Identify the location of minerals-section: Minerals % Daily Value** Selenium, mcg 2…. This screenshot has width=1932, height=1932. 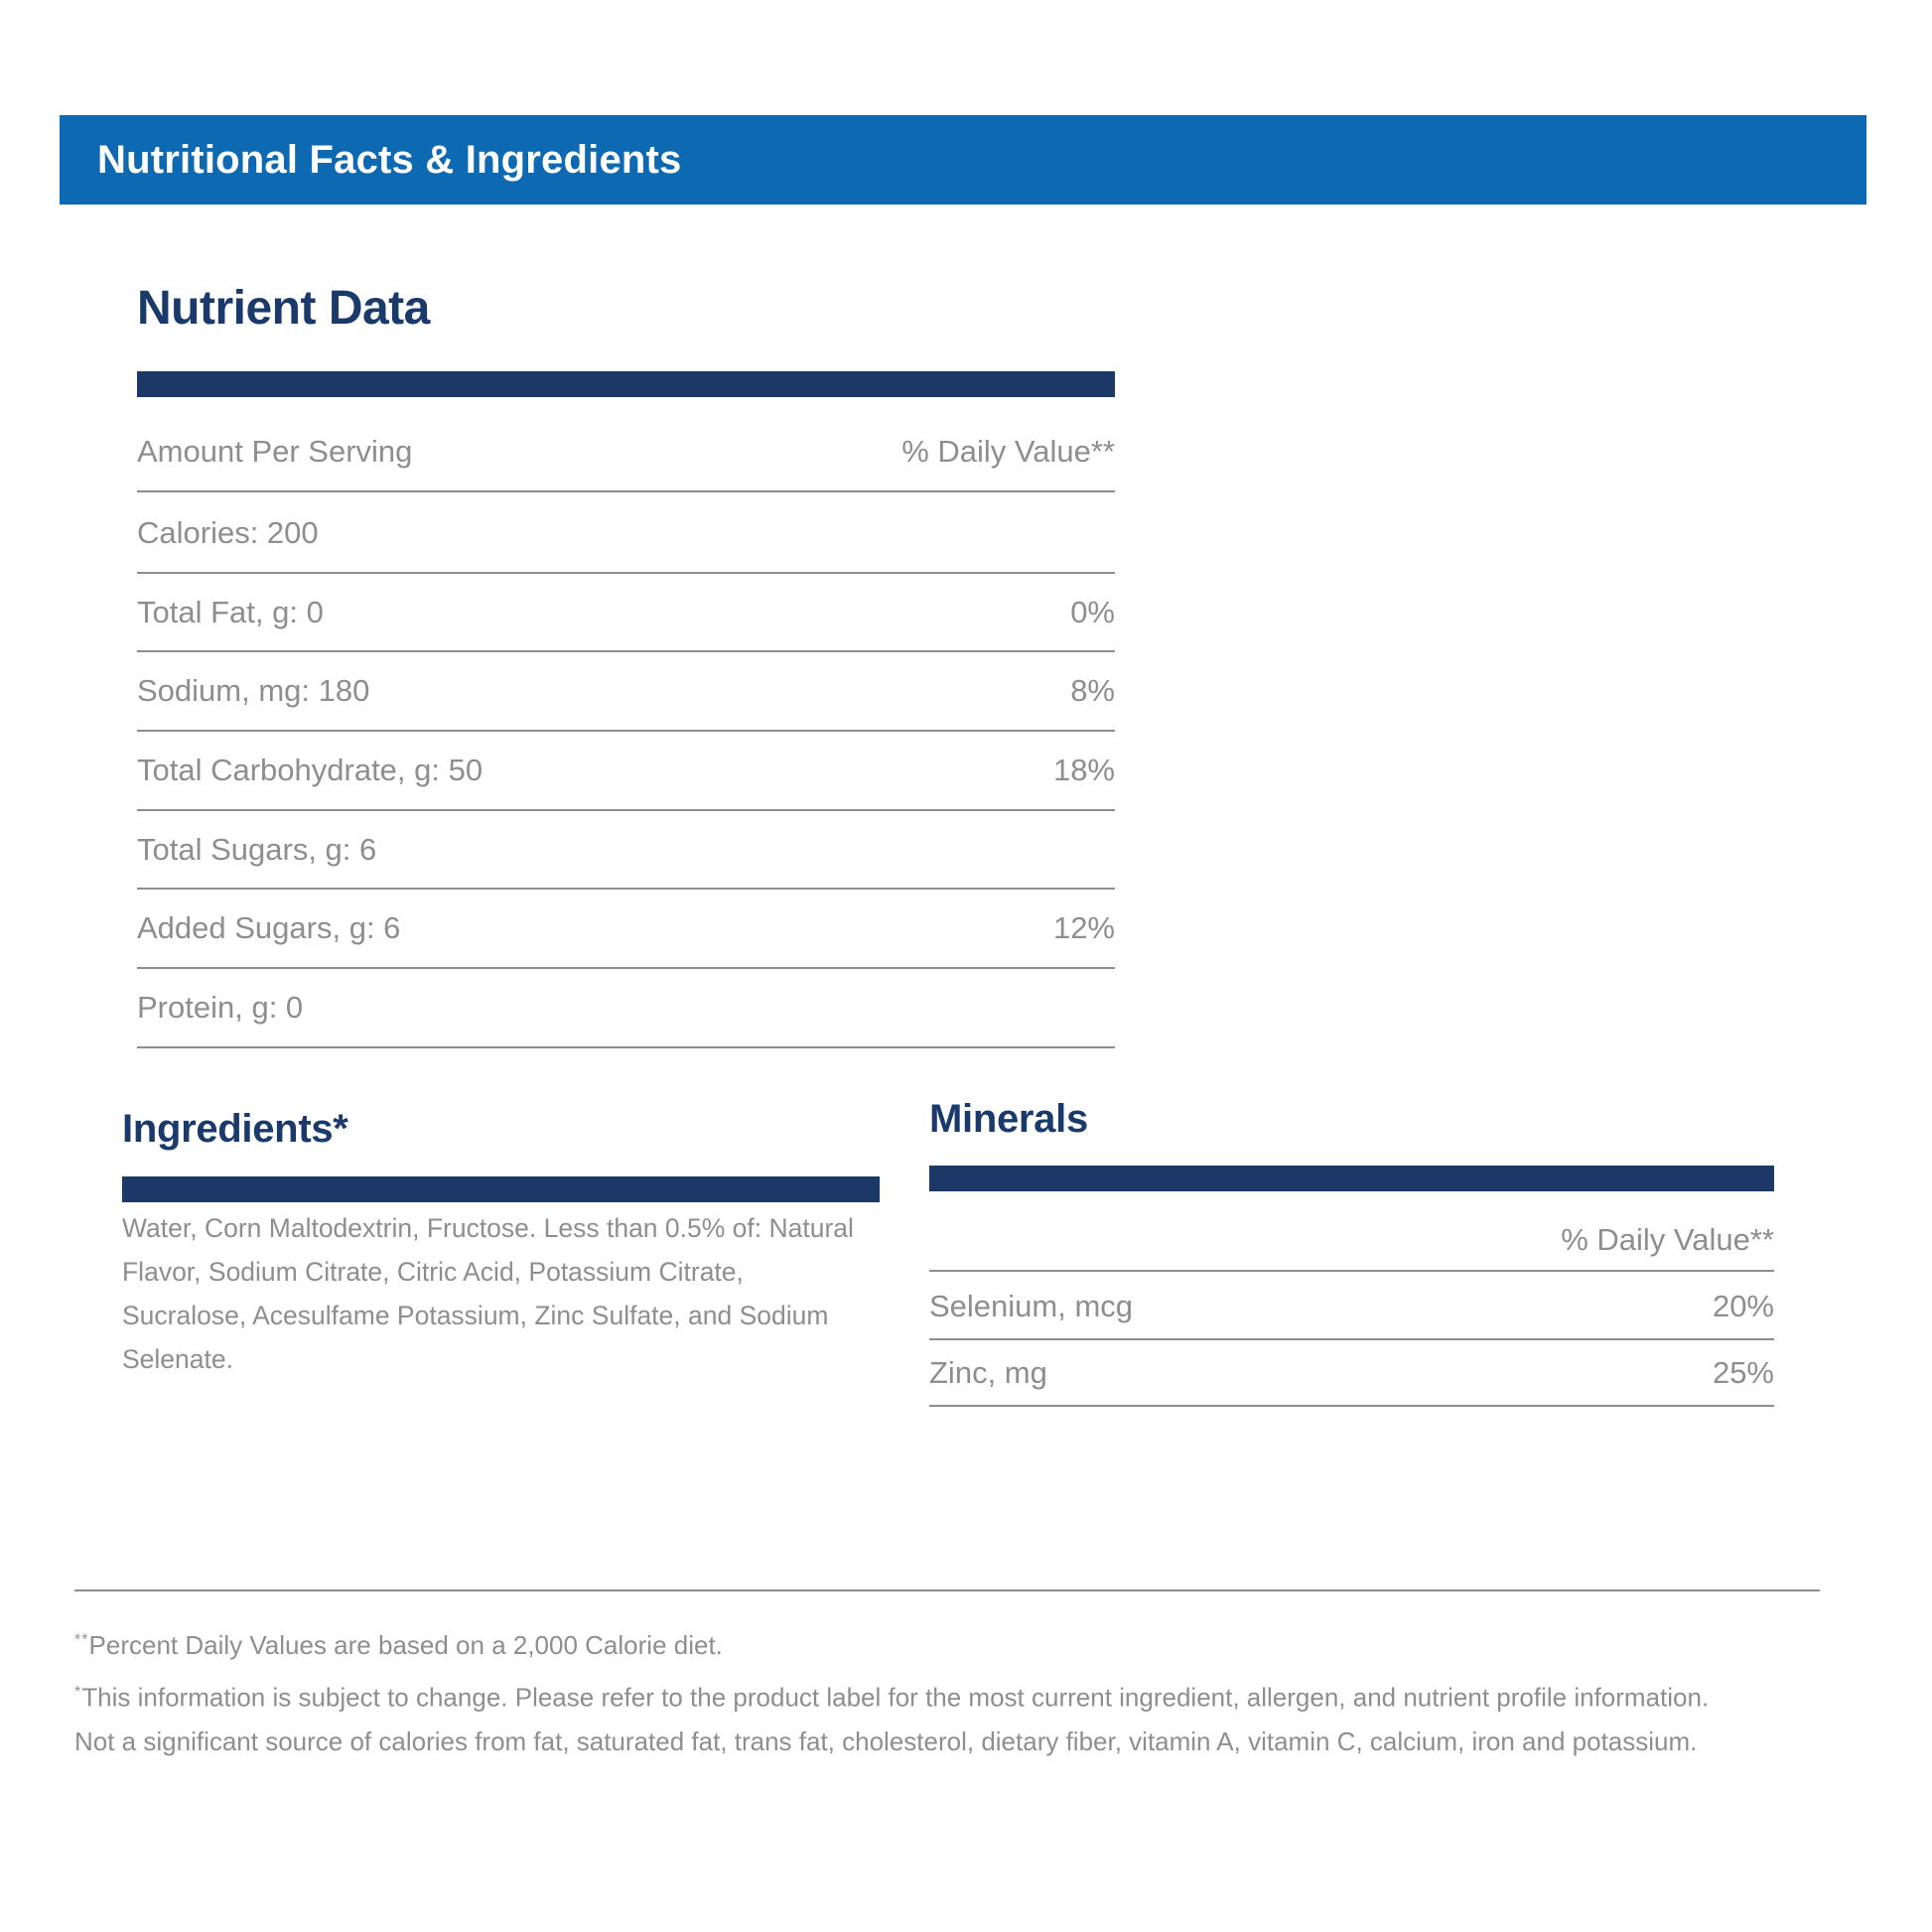
(1351, 1252).